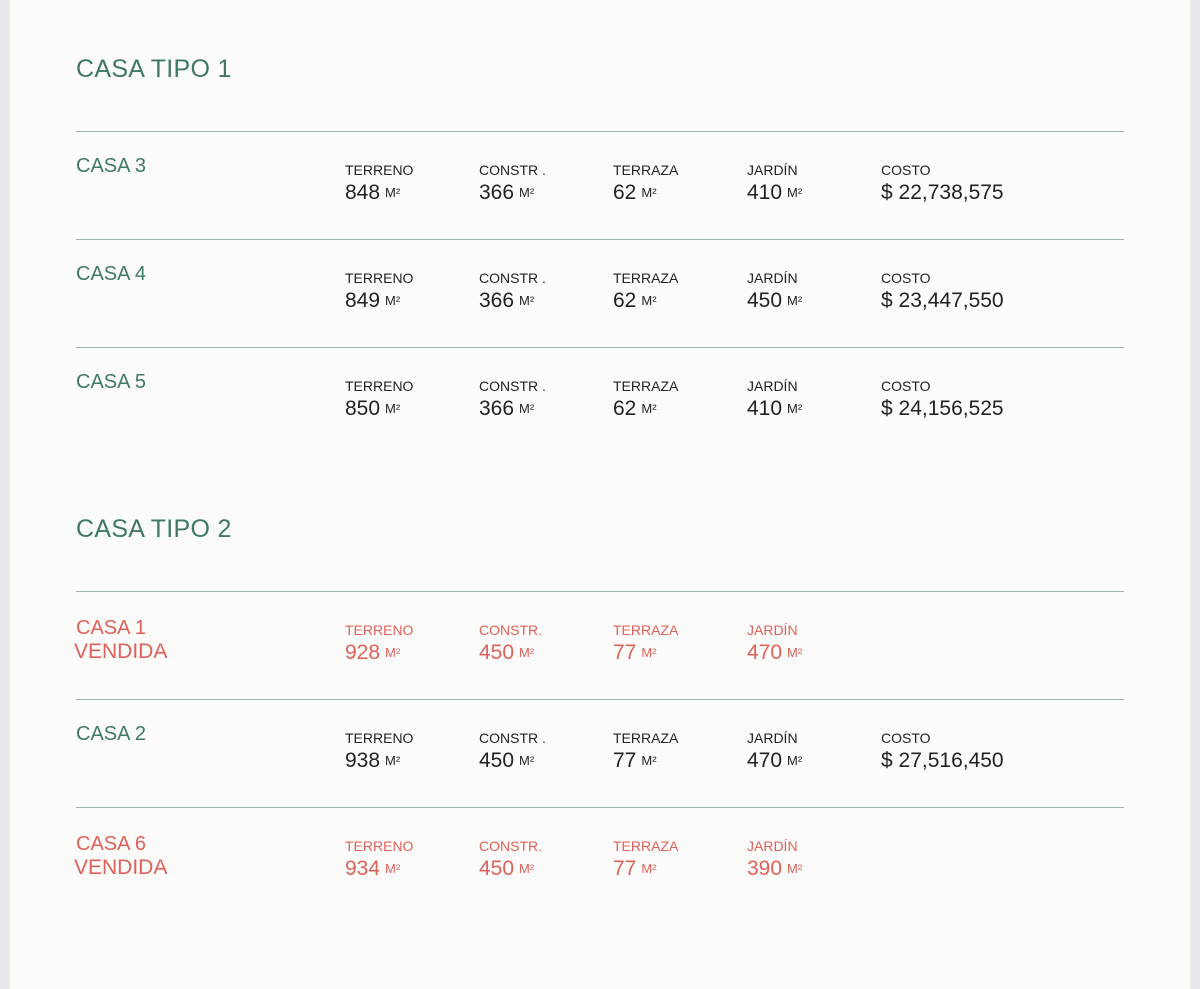 Image resolution: width=1200 pixels, height=989 pixels. Describe the element at coordinates (363, 192) in the screenshot. I see `value: 848` at that location.